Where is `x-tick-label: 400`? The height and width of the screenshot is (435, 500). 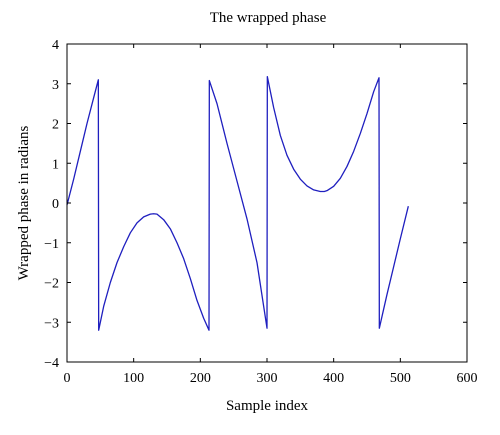 x-tick-label: 400 is located at coordinates (333, 378).